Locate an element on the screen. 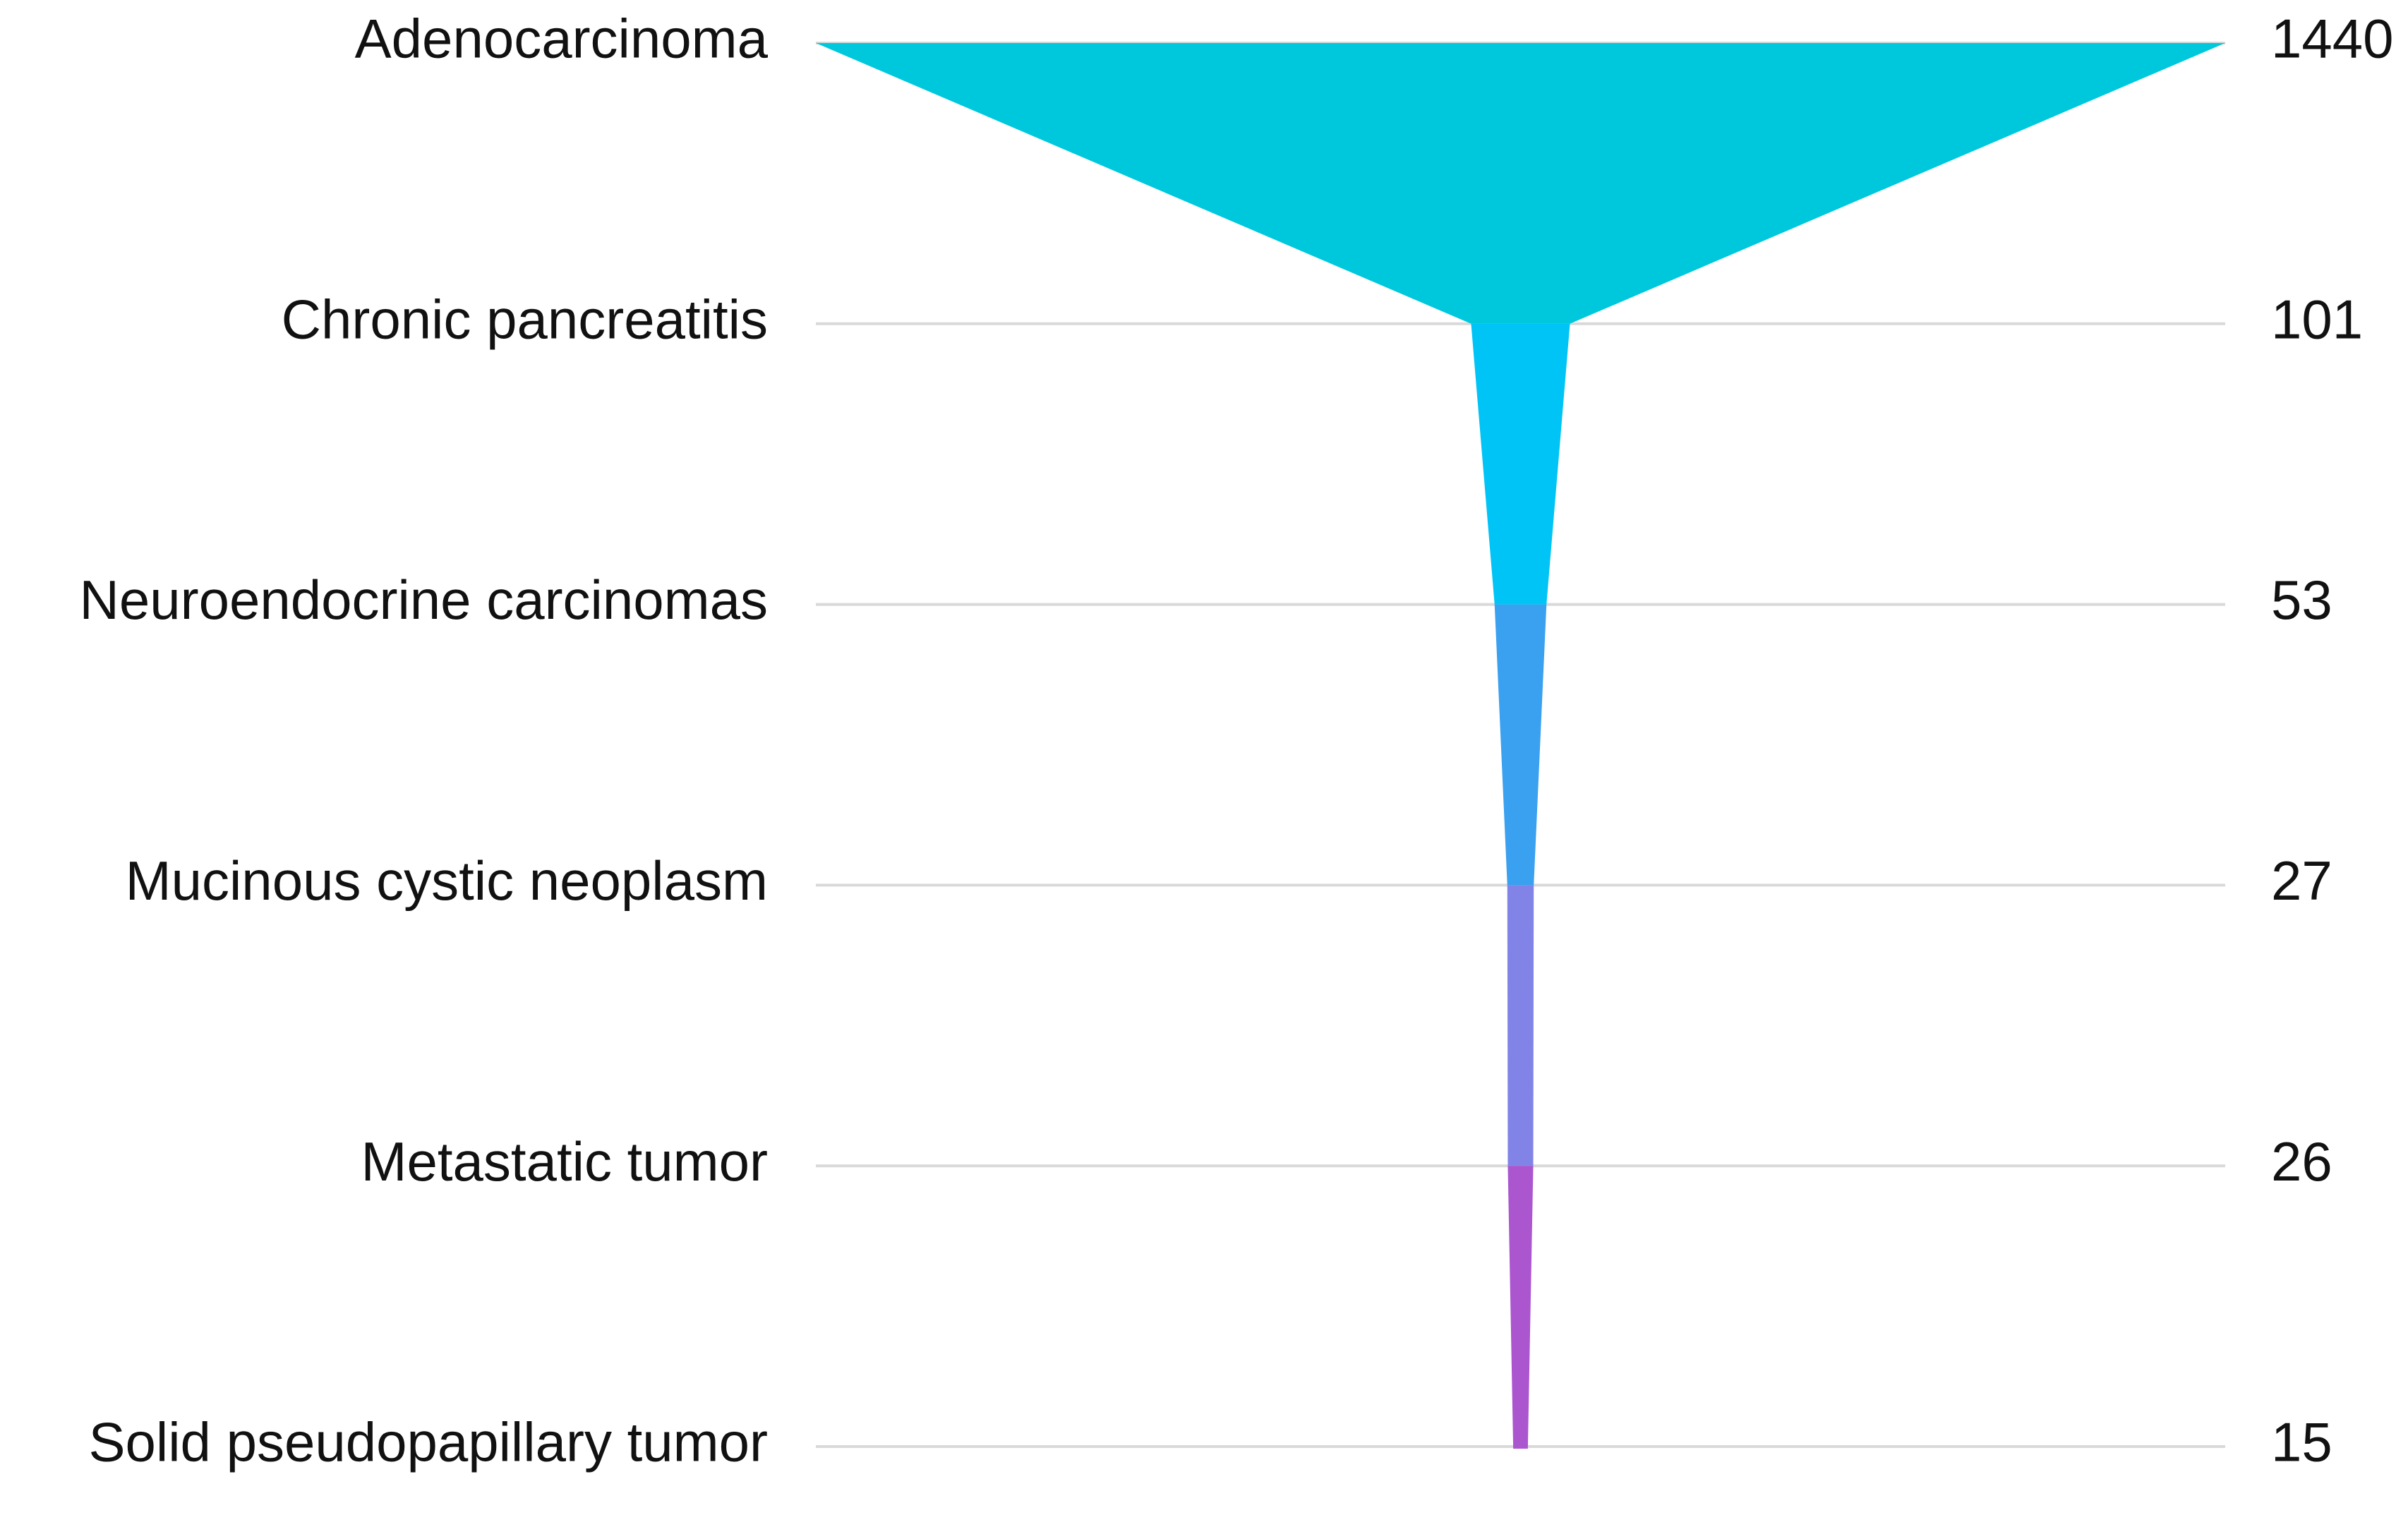 The width and height of the screenshot is (2408, 1515). value-label: 101 is located at coordinates (2317, 319).